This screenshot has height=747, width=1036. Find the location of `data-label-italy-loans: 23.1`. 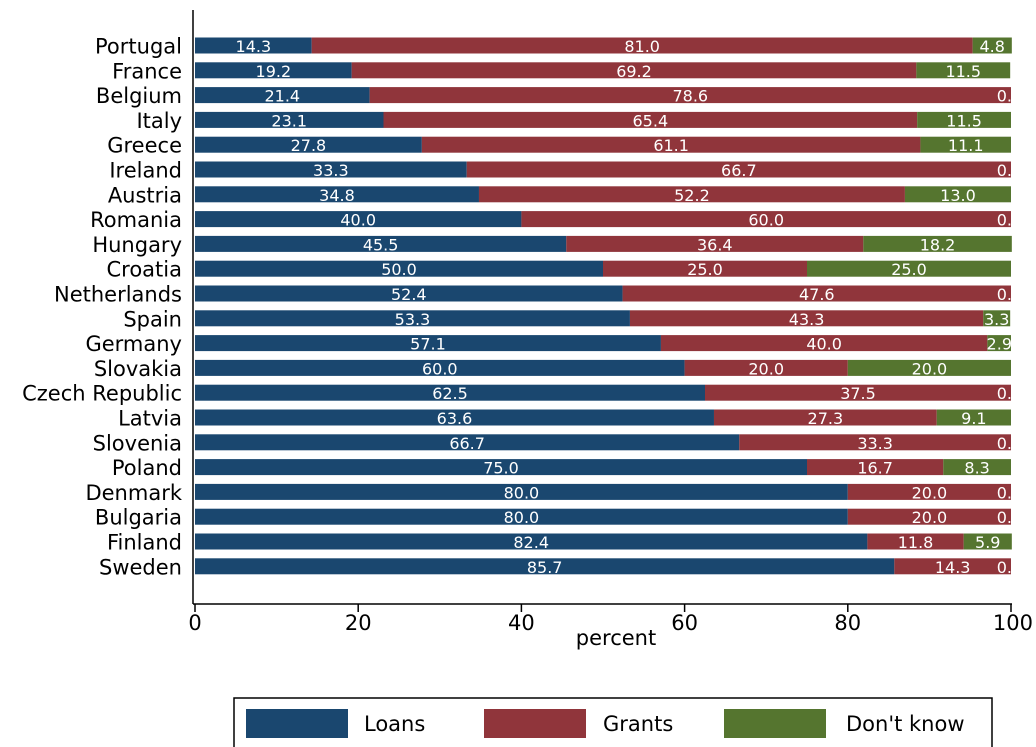

data-label-italy-loans: 23.1 is located at coordinates (289, 120).